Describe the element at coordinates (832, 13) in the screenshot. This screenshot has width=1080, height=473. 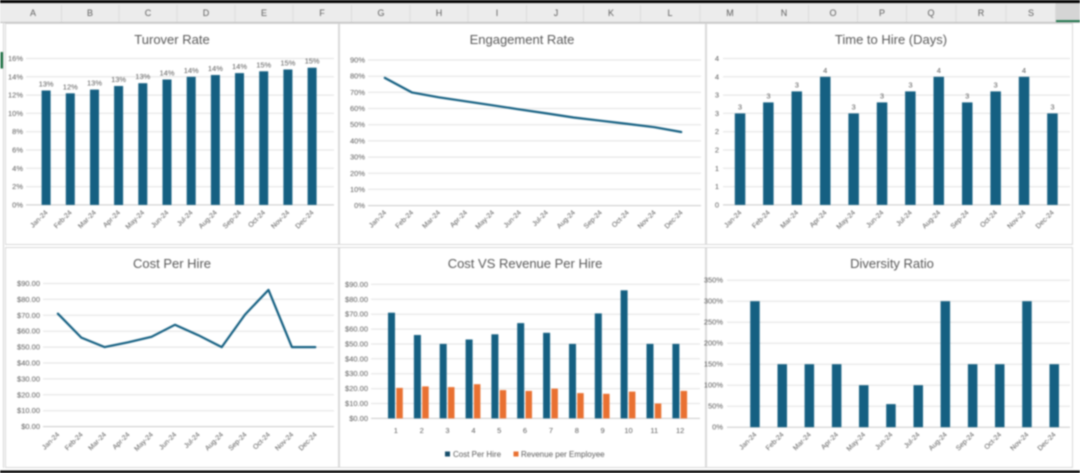
I see `svg-text: O` at that location.